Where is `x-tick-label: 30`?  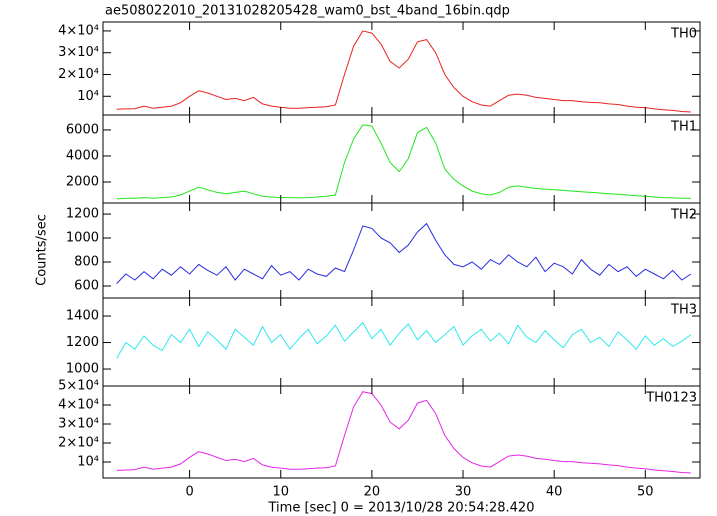 x-tick-label: 30 is located at coordinates (463, 492).